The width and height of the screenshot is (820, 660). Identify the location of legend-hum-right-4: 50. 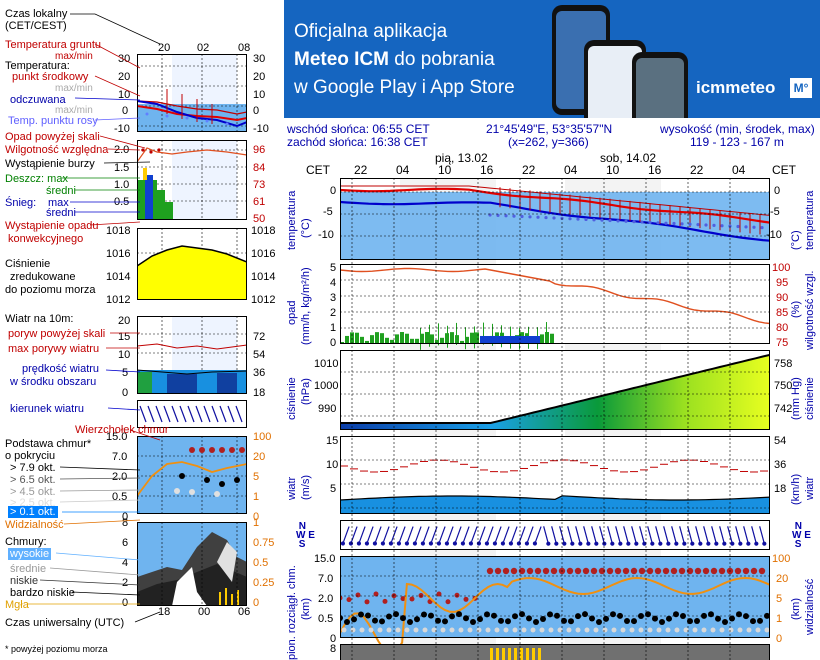
(259, 219).